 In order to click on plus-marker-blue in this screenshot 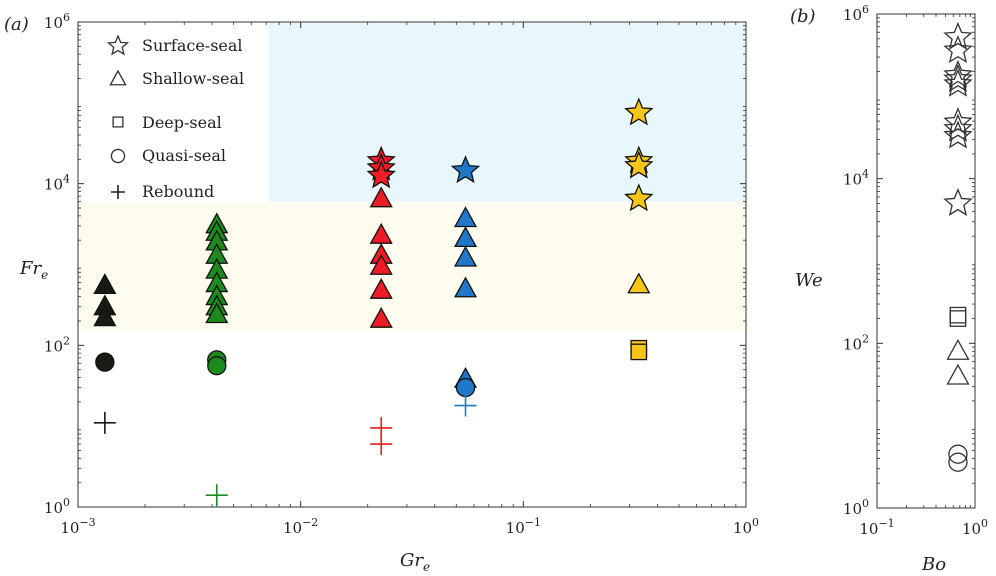, I will do `click(465, 405)`.